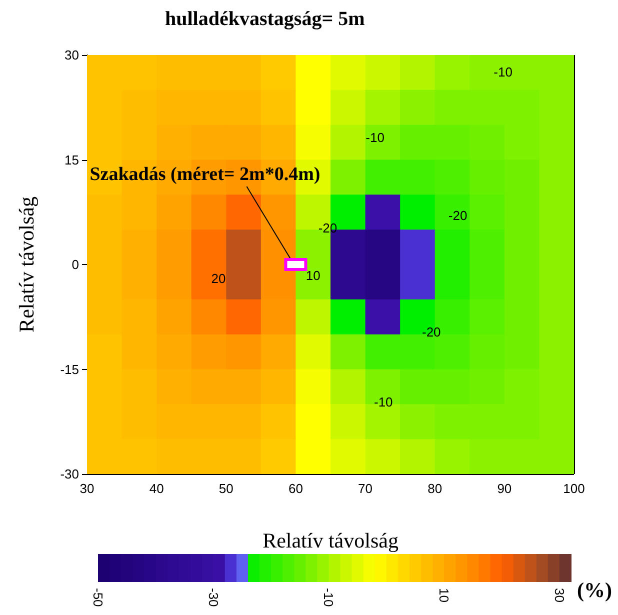  Describe the element at coordinates (594, 590) in the screenshot. I see `color-bar-title: (%)` at that location.